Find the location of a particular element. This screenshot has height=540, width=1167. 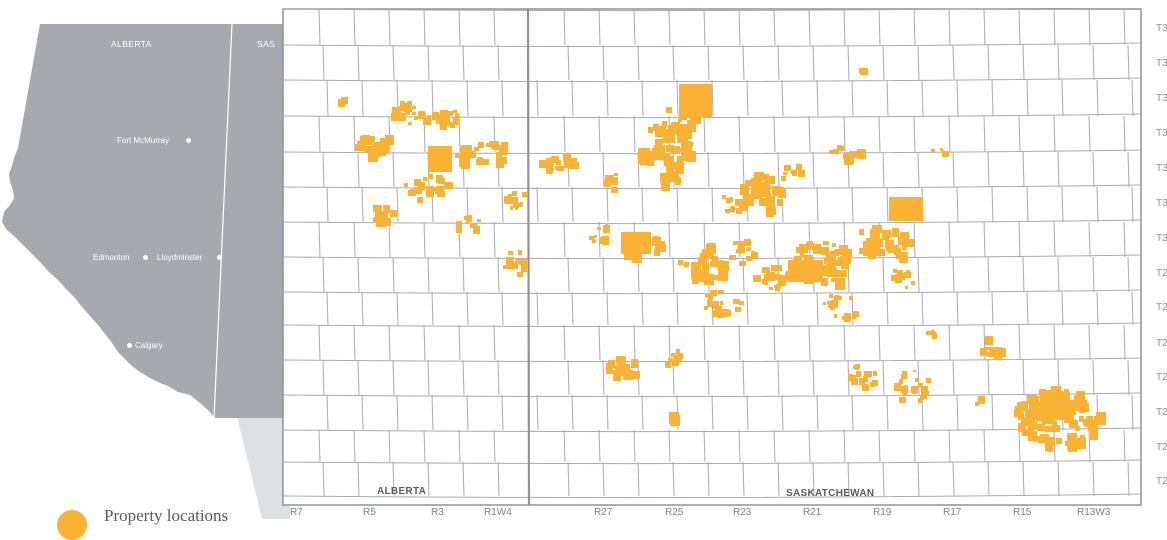

legend-text: Property locations is located at coordinates (166, 515).